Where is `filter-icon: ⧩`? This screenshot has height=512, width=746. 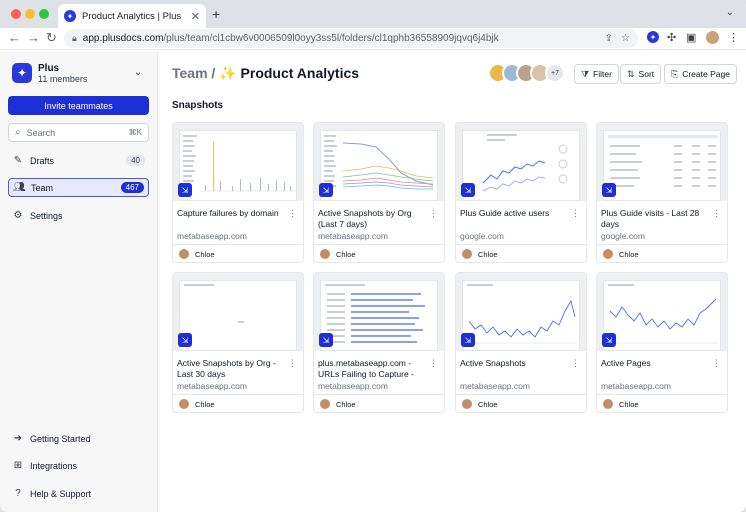 filter-icon: ⧩ is located at coordinates (585, 73).